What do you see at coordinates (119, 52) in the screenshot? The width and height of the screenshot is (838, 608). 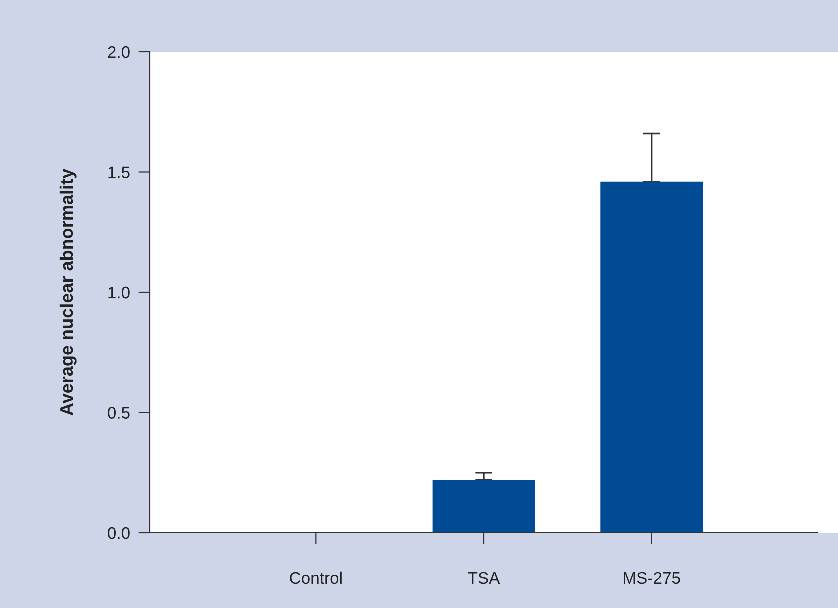 I see `y-tick-label: 2.0` at bounding box center [119, 52].